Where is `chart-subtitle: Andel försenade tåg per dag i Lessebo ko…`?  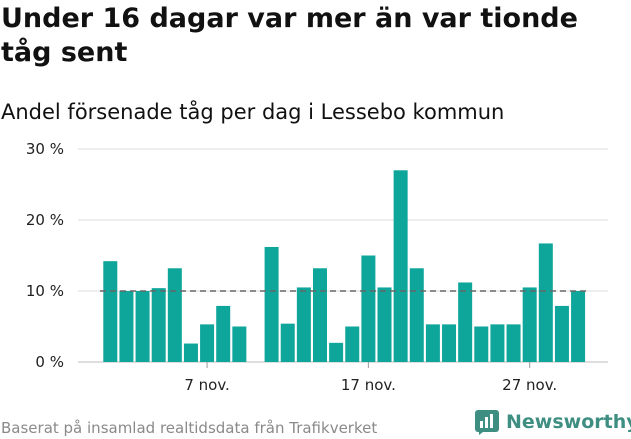
chart-subtitle: Andel försenade tåg per dag i Lessebo ko… is located at coordinates (253, 112).